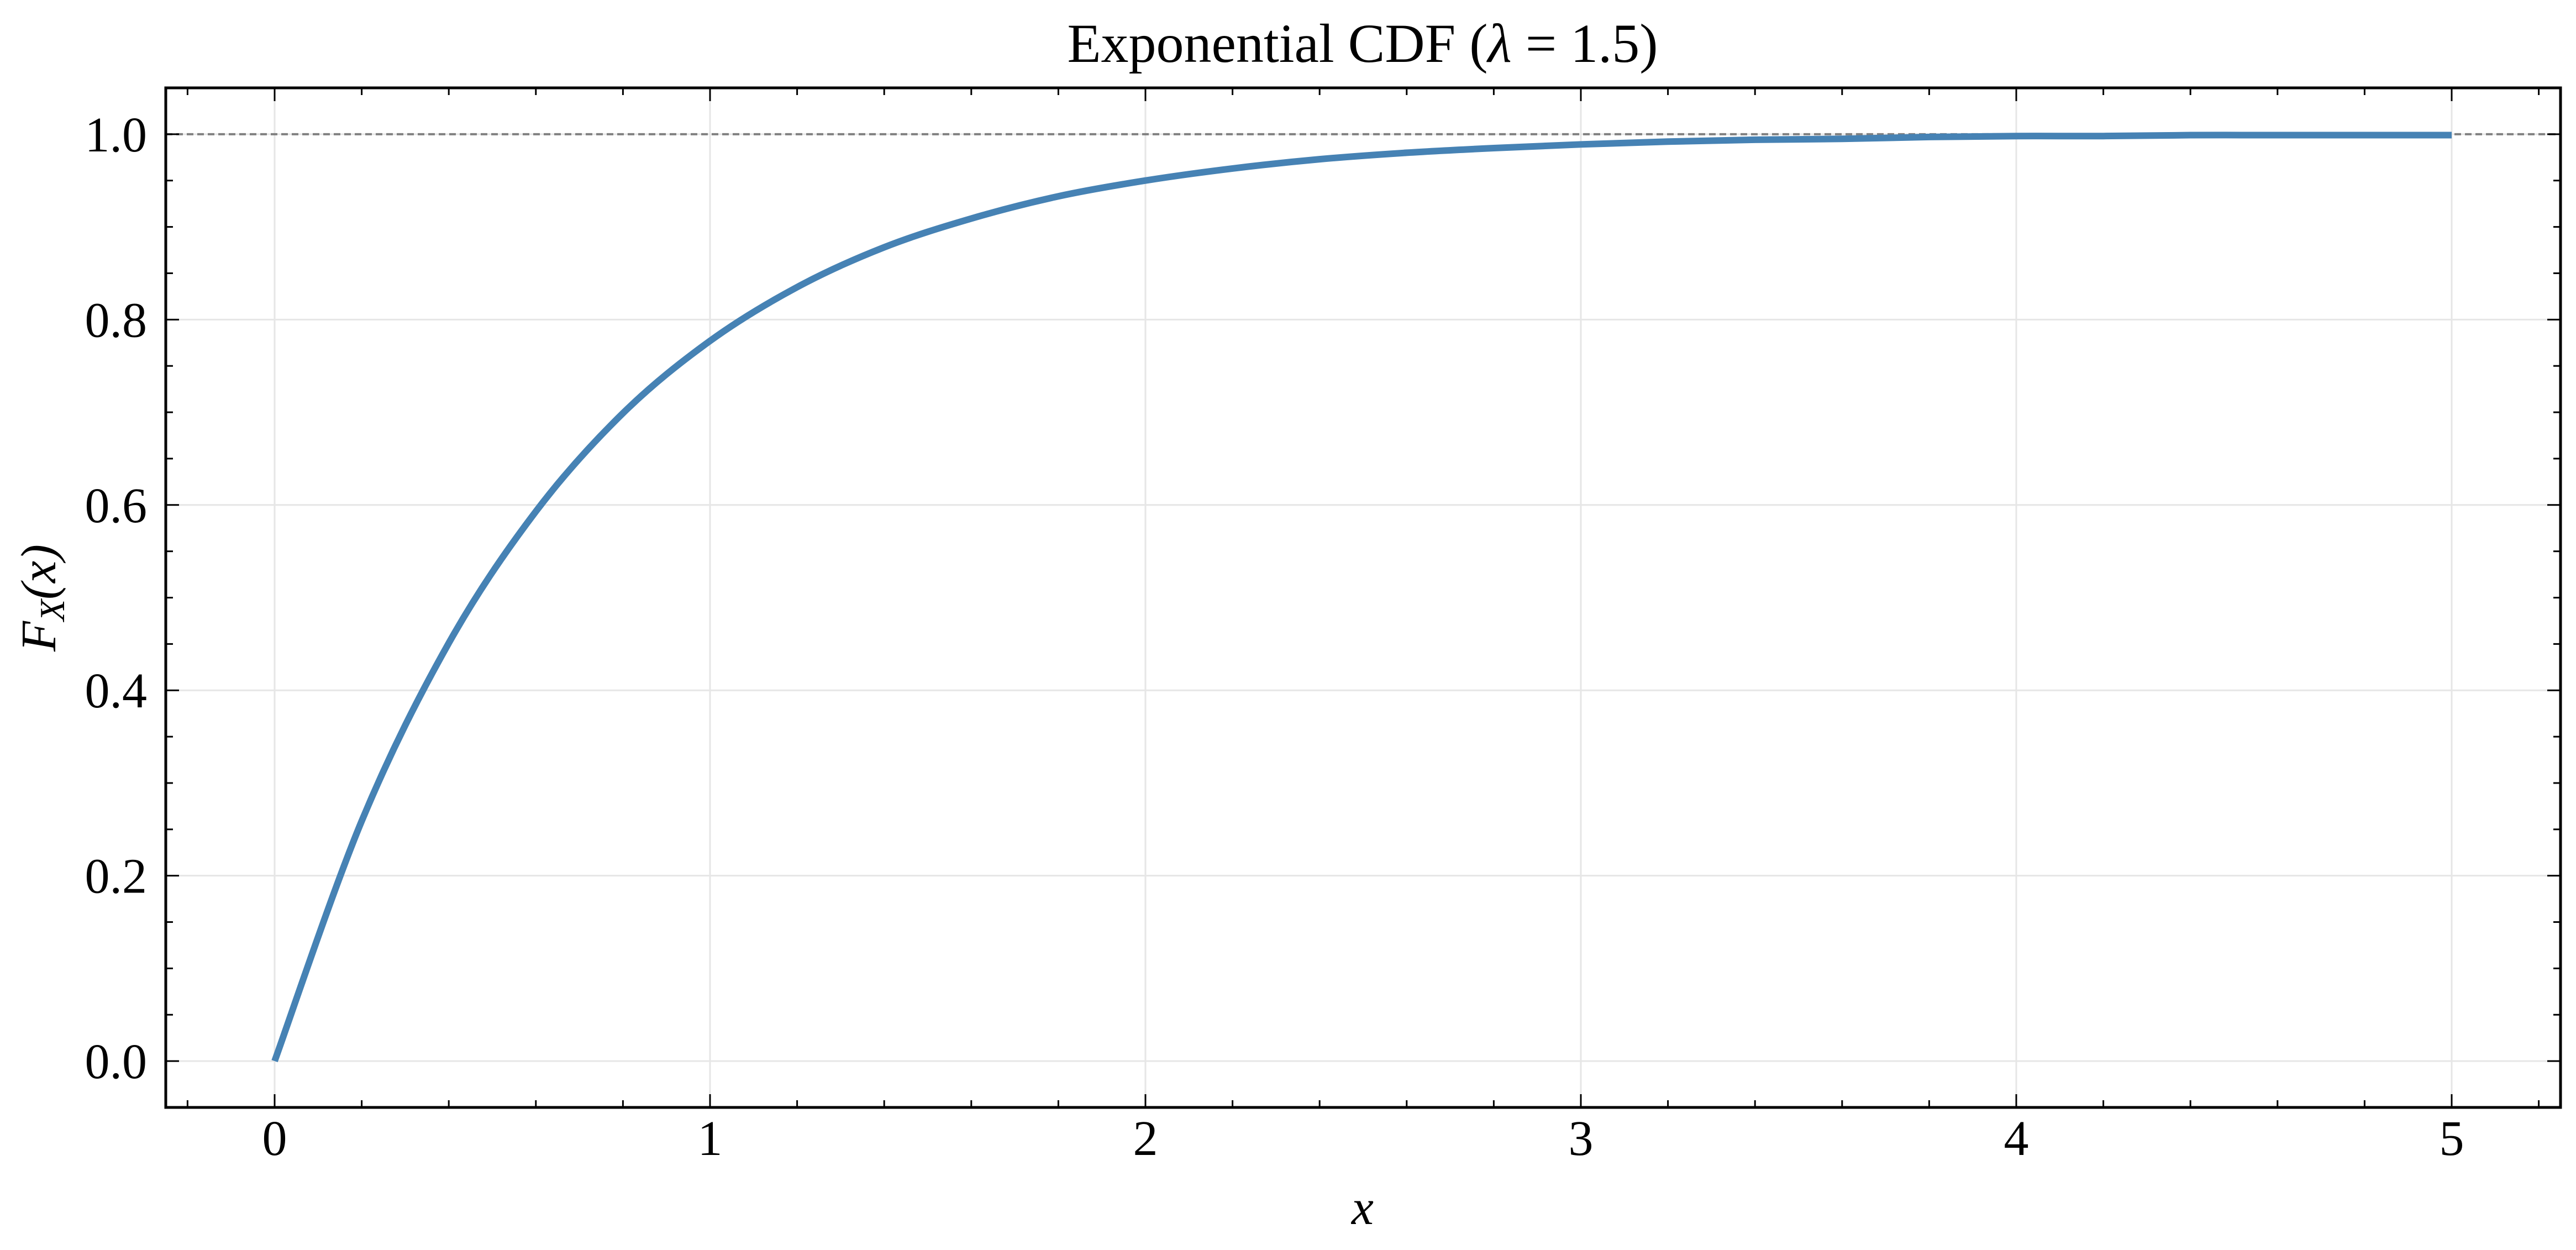  I want to click on x-tick-label: 3, so click(1581, 1138).